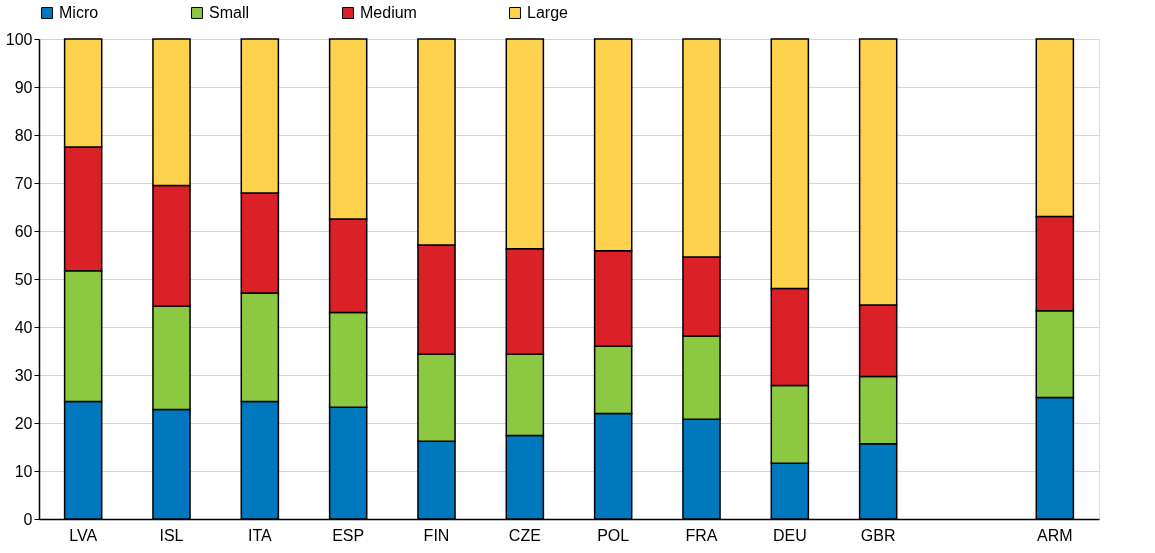  Describe the element at coordinates (1055, 535) in the screenshot. I see `x-tick-label: ARM` at that location.